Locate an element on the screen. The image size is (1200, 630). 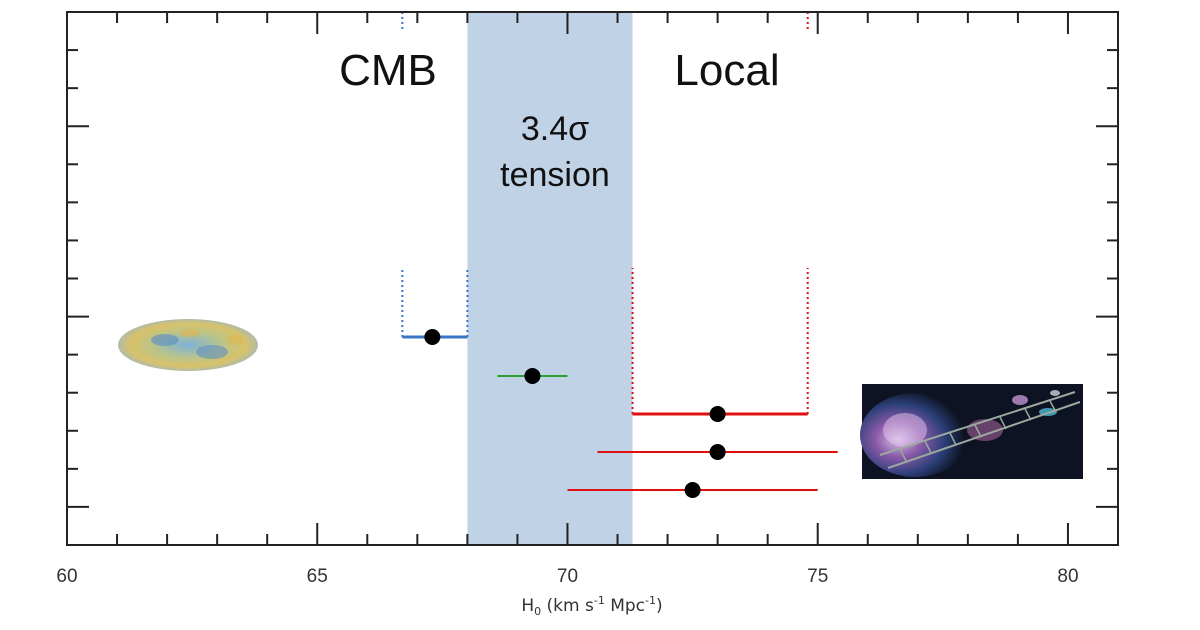
x-tick-label: 70 is located at coordinates (567, 576).